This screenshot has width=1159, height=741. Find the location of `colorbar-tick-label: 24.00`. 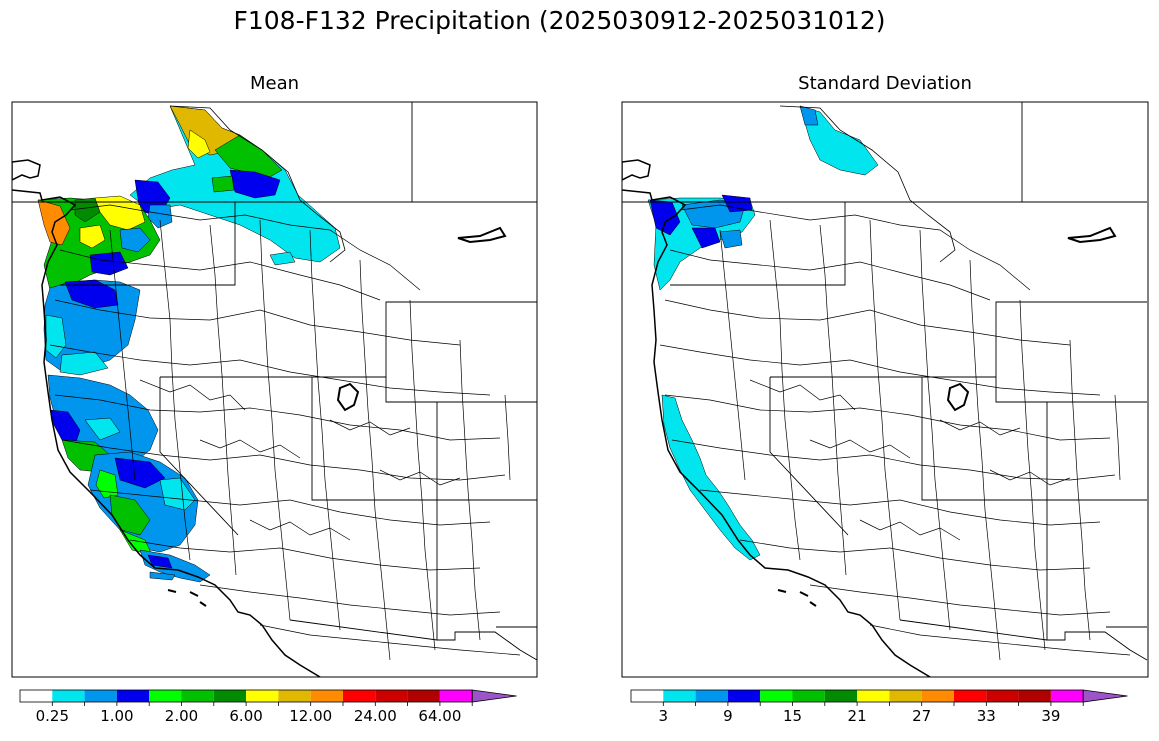

colorbar-tick-label: 24.00 is located at coordinates (375, 716).